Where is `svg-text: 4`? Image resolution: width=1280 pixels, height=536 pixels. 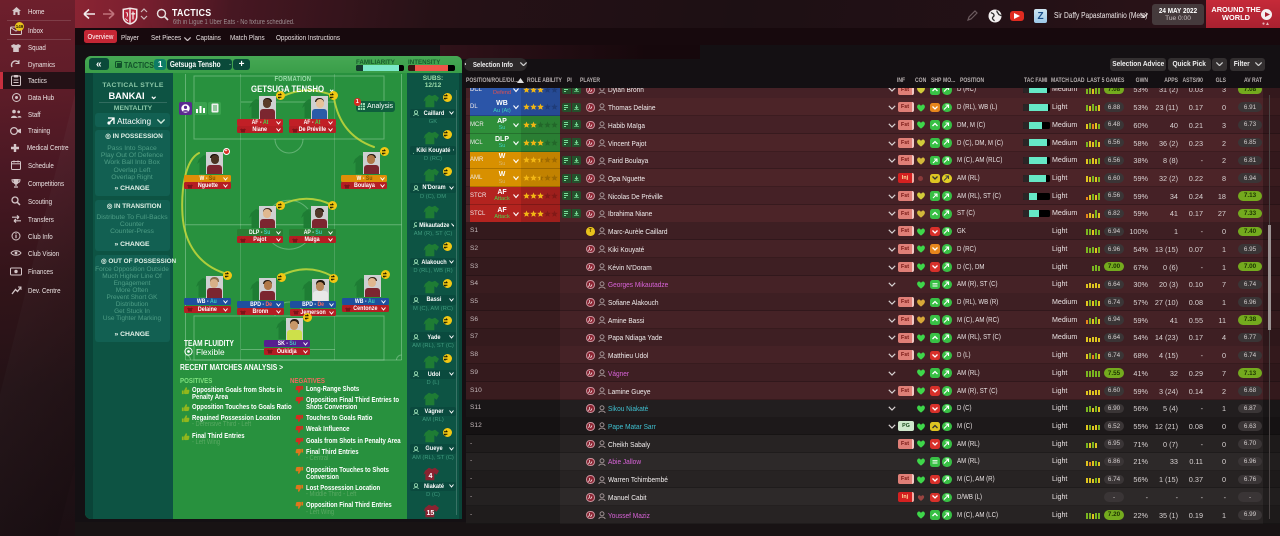
svg-text: 4 is located at coordinates (430, 475).